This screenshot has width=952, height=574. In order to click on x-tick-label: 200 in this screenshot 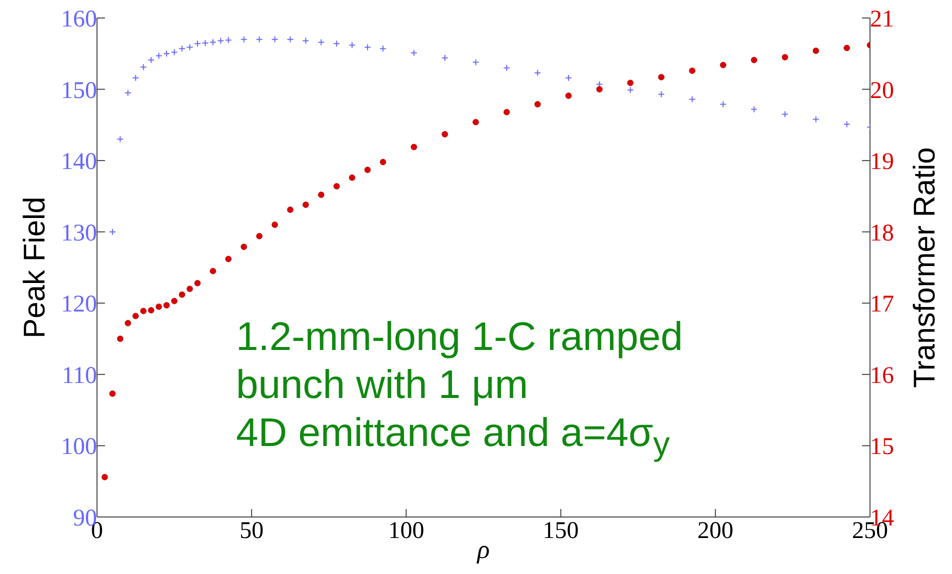, I will do `click(715, 531)`.